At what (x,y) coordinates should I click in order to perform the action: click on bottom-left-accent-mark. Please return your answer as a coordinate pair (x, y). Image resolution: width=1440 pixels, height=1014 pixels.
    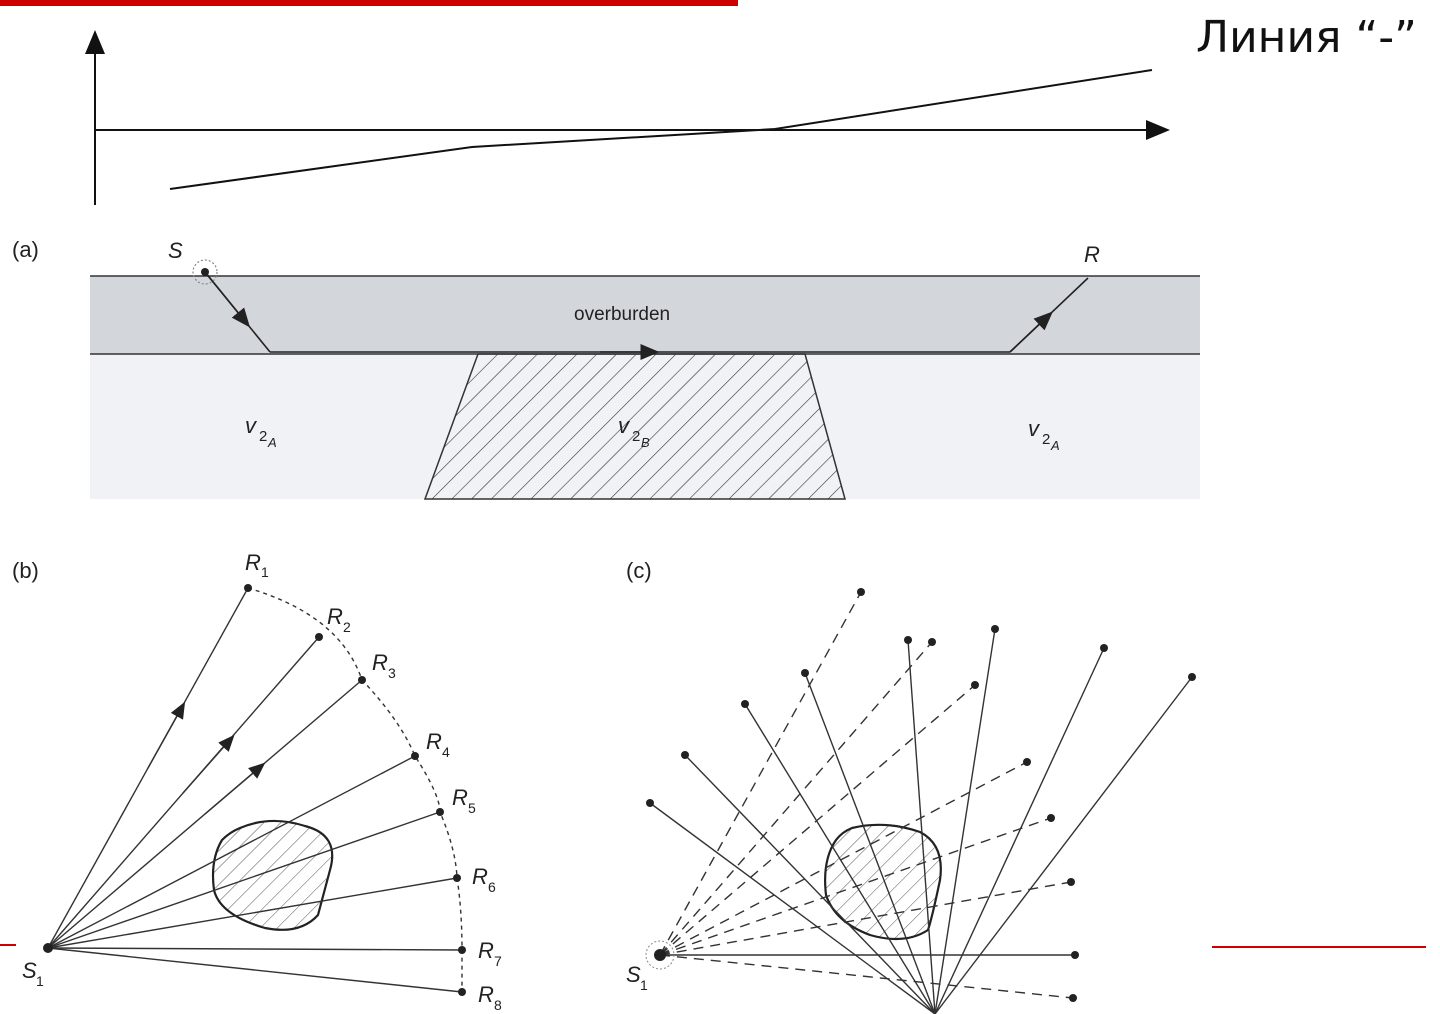
    Looking at the image, I should click on (8, 945).